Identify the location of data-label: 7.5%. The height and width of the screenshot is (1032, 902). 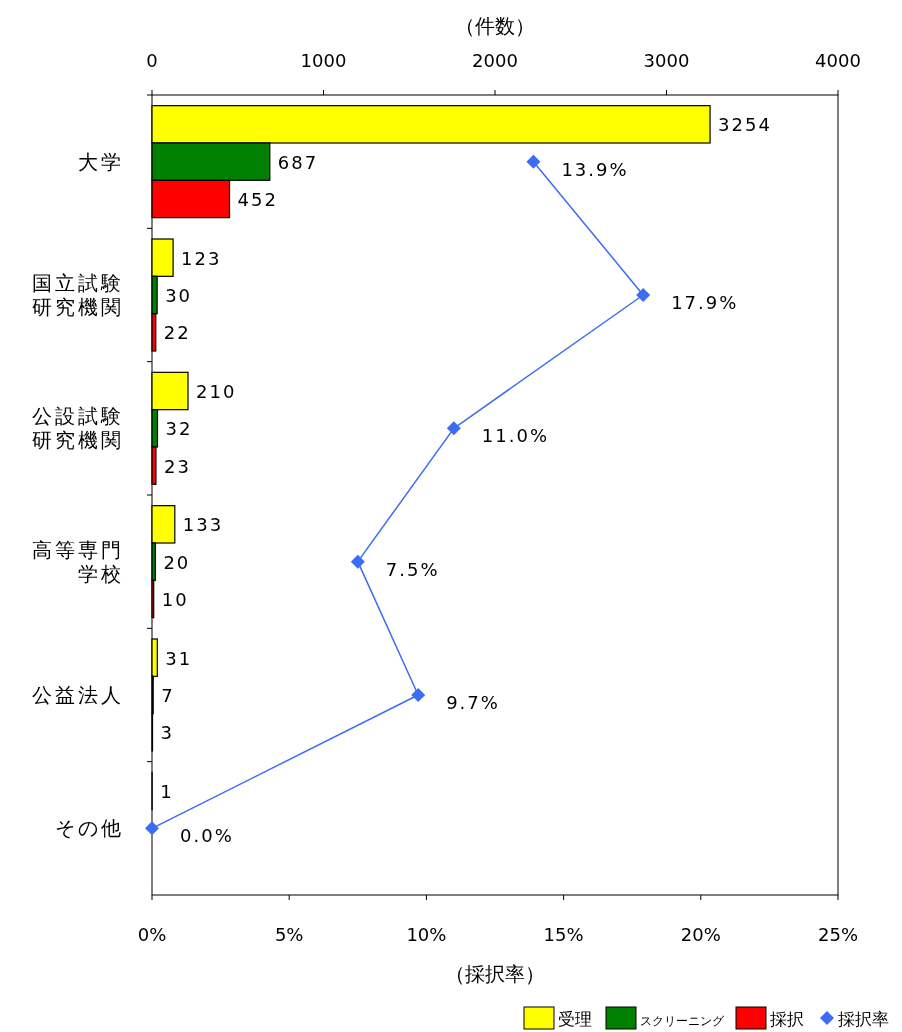
(412, 569).